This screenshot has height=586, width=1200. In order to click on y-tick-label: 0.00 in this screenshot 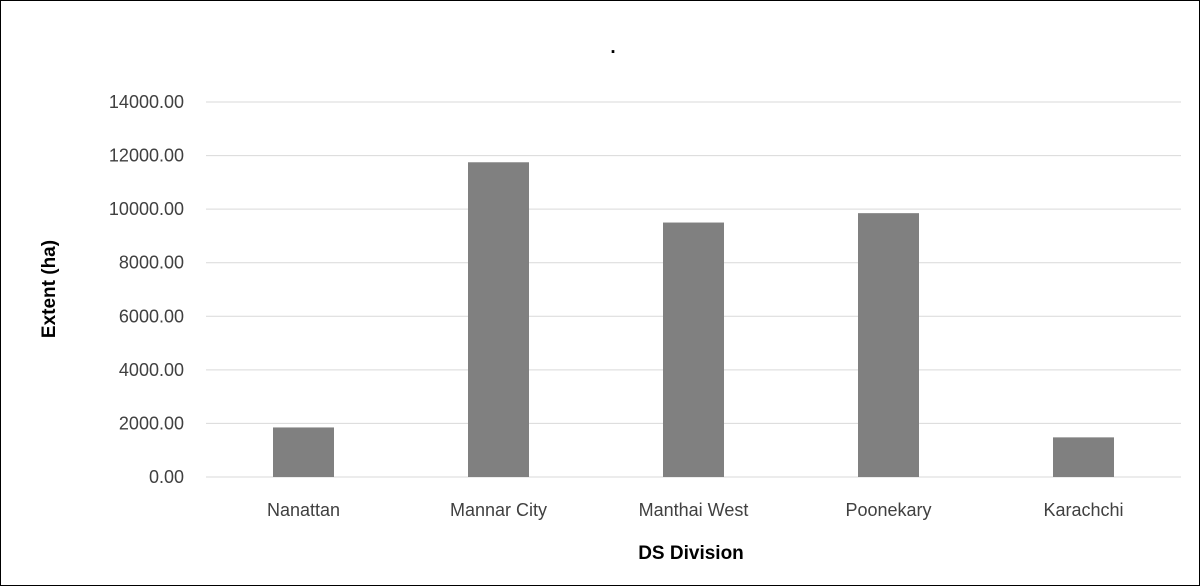, I will do `click(166, 477)`.